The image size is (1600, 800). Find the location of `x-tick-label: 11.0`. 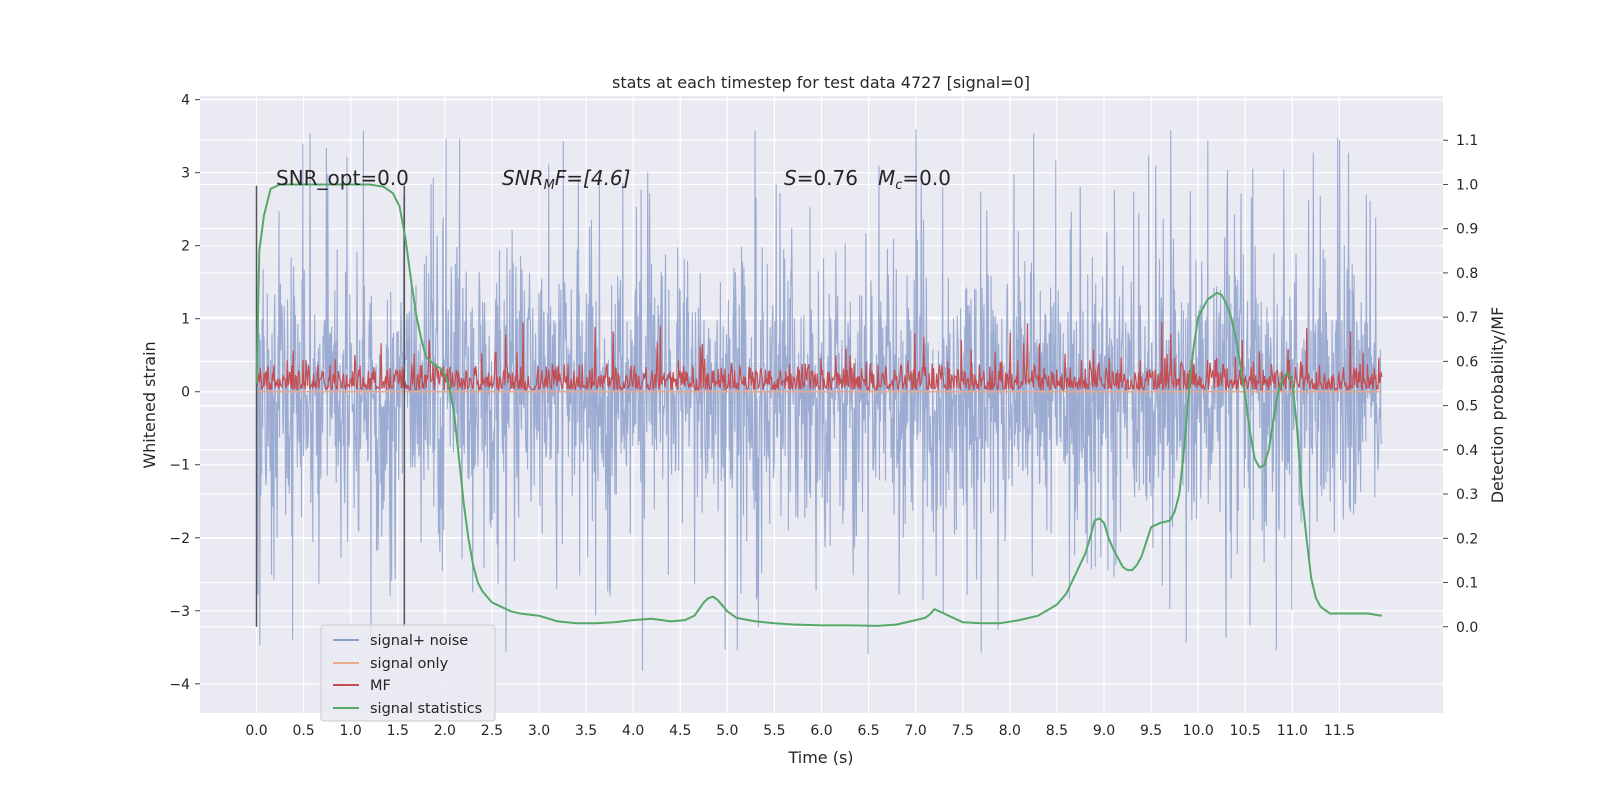

x-tick-label: 11.0 is located at coordinates (1292, 731).